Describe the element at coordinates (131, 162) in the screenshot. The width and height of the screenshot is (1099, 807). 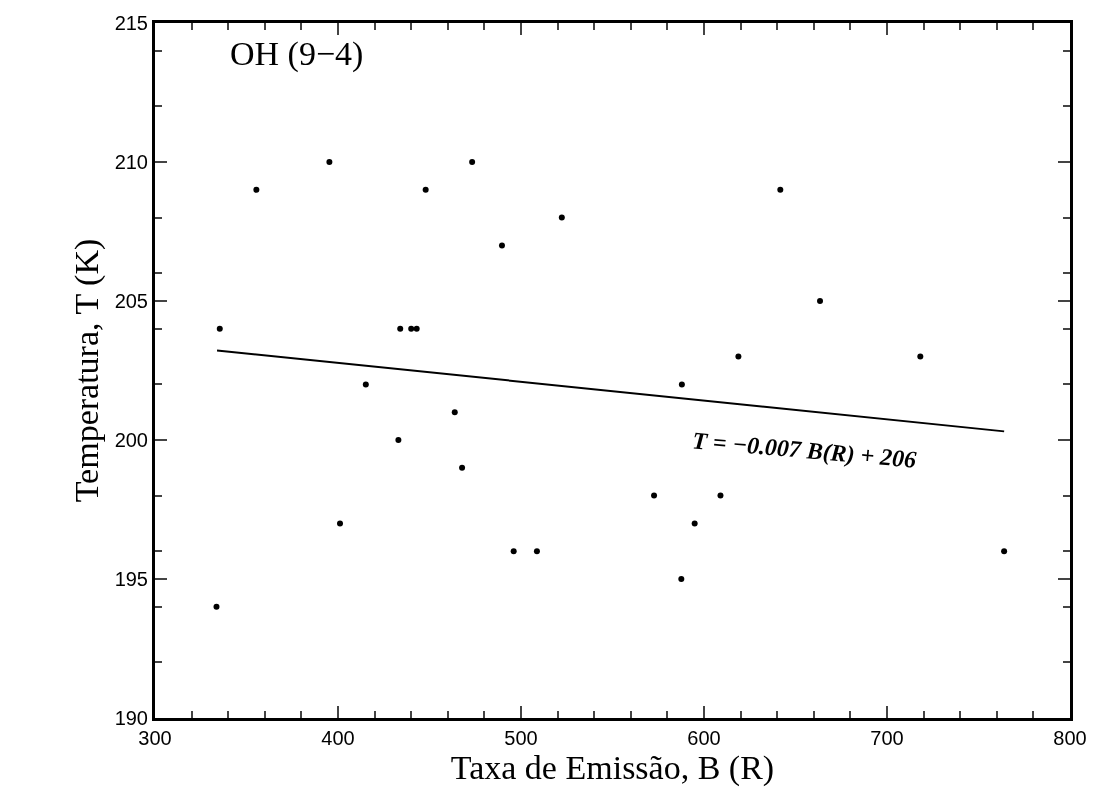
I see `y-tick-label: 210` at that location.